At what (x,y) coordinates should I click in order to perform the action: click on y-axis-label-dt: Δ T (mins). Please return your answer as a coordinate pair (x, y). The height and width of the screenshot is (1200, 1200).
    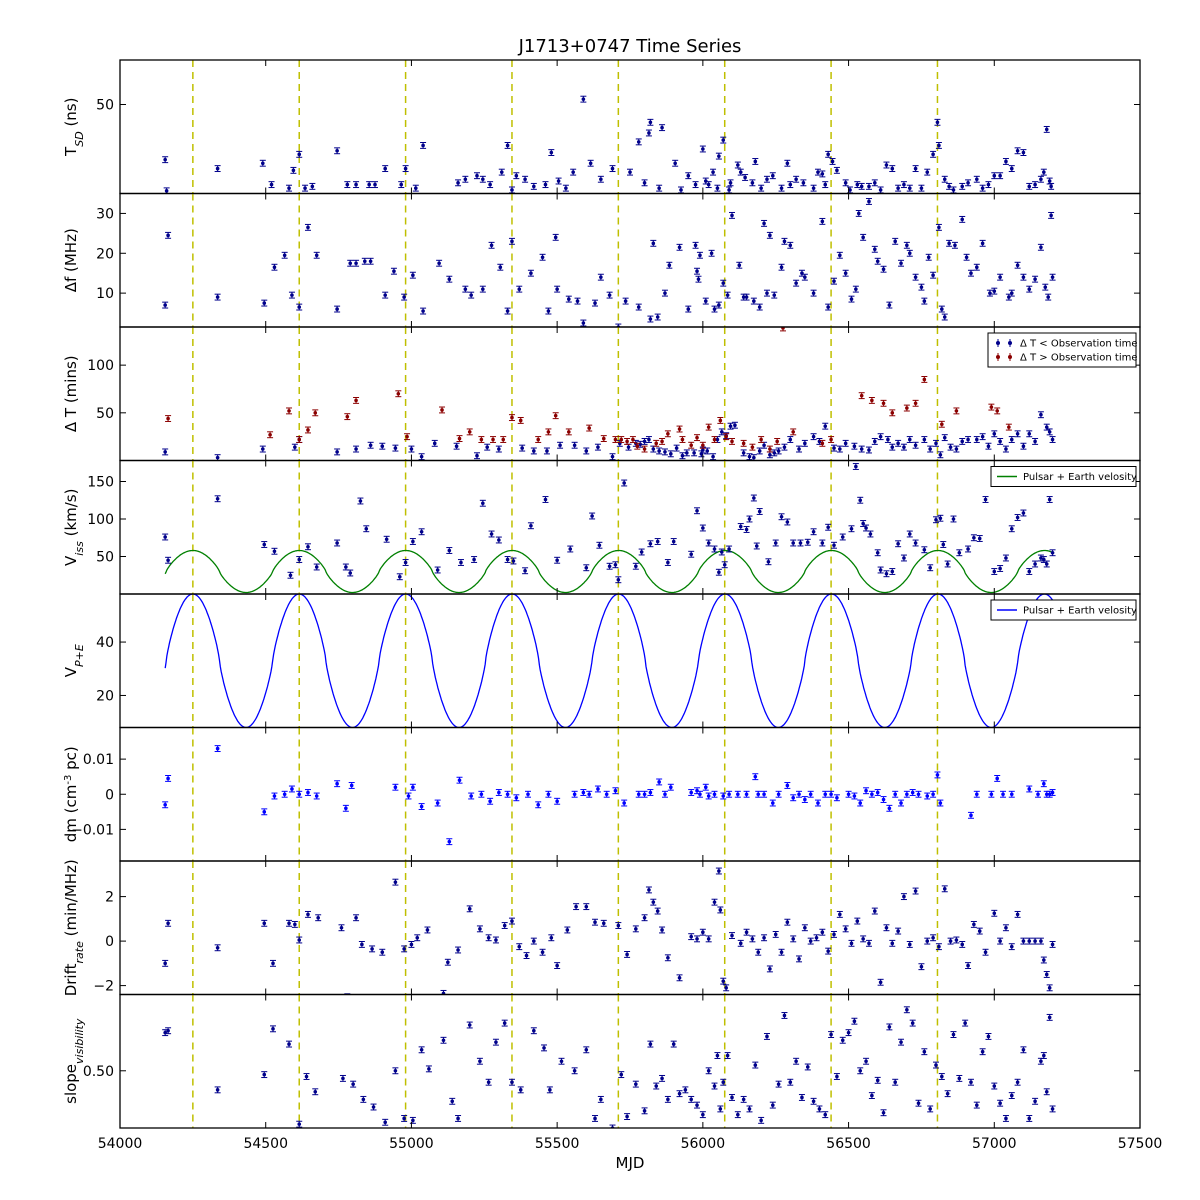
    Looking at the image, I should click on (71, 393).